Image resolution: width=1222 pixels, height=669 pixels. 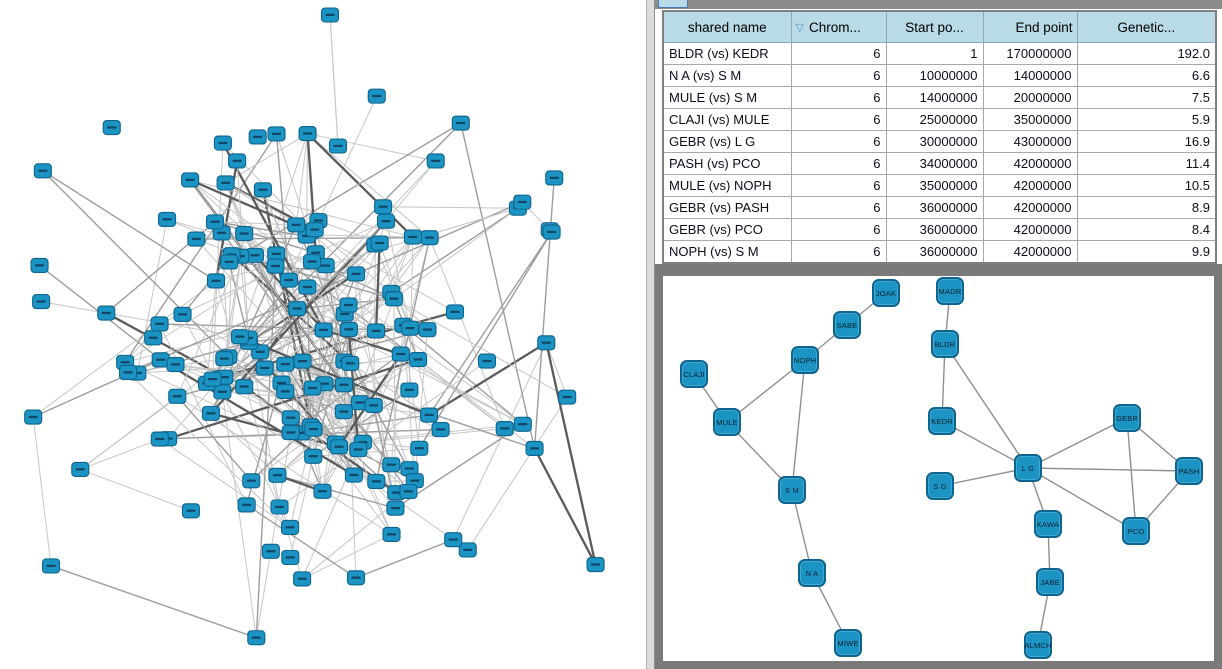 What do you see at coordinates (694, 374) in the screenshot?
I see `subnetwork-node-claji: CLAJI` at bounding box center [694, 374].